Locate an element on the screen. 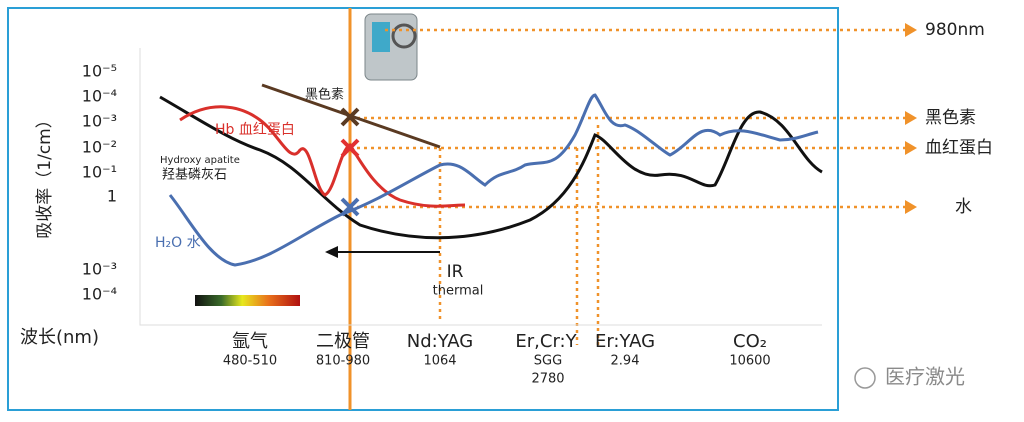 The image size is (1024, 422). y-tick-label: 10⁻¹ is located at coordinates (99, 172).